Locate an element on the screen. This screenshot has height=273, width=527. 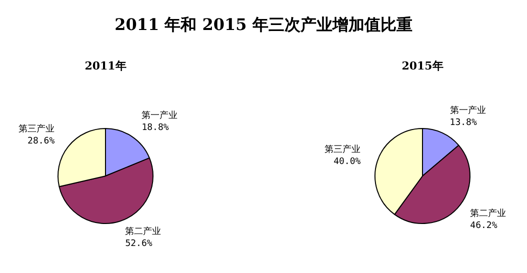
data-label: 46.2% is located at coordinates (484, 226).